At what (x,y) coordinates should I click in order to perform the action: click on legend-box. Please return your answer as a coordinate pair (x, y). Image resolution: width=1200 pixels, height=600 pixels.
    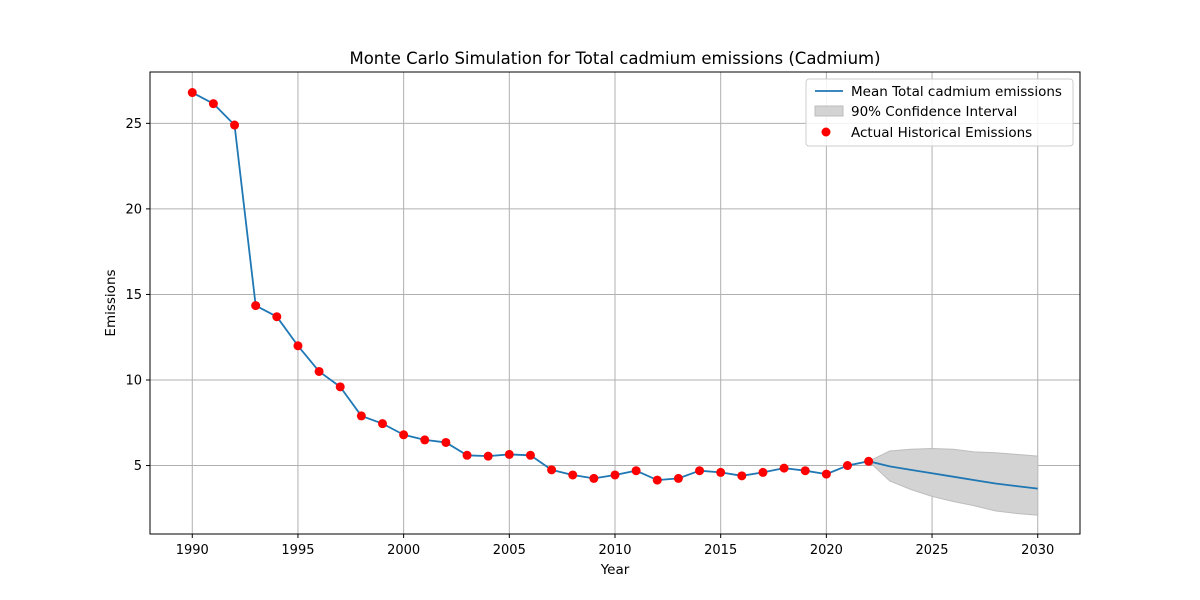
    Looking at the image, I should click on (939, 112).